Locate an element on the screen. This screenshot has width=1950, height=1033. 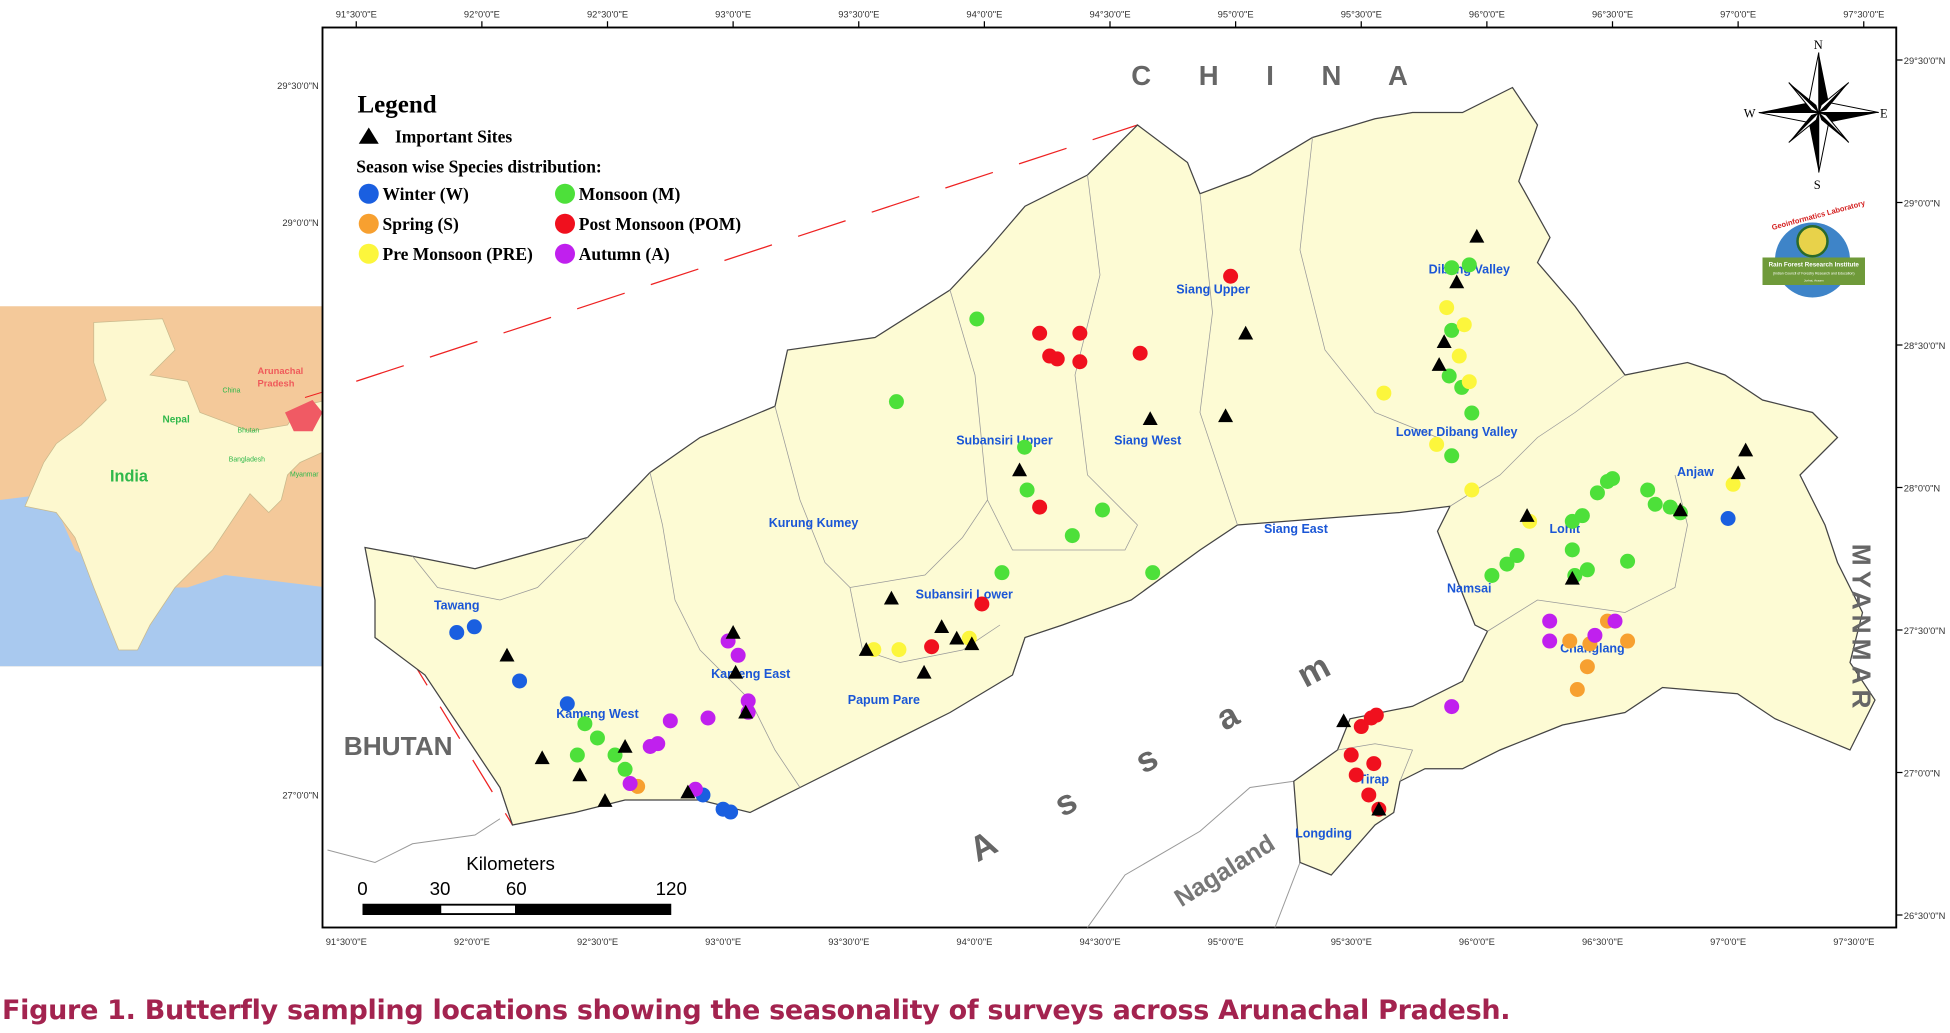
inset-label-state: Arunachal is located at coordinates (281, 371).